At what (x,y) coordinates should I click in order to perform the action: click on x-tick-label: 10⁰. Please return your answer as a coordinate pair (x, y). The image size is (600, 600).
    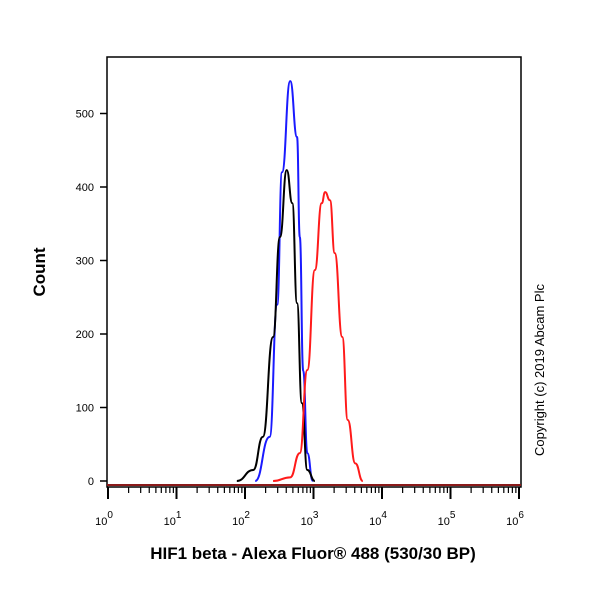
    Looking at the image, I should click on (104, 519).